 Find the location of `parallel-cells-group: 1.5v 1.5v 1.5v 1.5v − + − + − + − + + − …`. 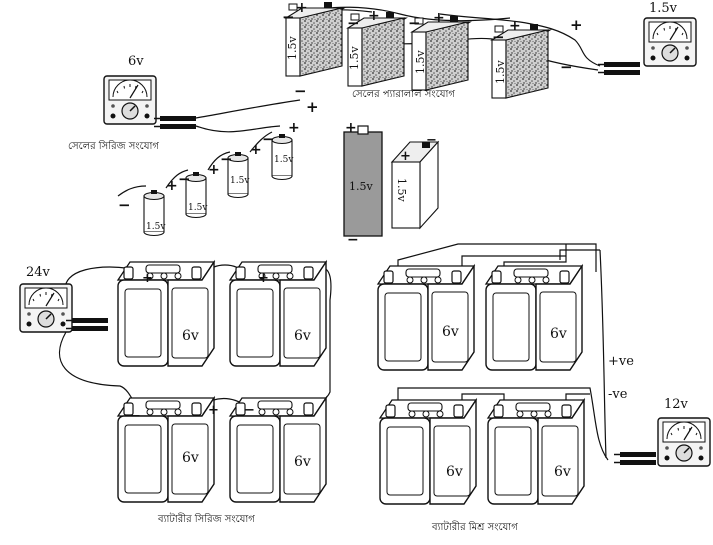

parallel-cells-group: 1.5v 1.5v 1.5v 1.5v − + − + − + − + + − … is located at coordinates (489, 50).